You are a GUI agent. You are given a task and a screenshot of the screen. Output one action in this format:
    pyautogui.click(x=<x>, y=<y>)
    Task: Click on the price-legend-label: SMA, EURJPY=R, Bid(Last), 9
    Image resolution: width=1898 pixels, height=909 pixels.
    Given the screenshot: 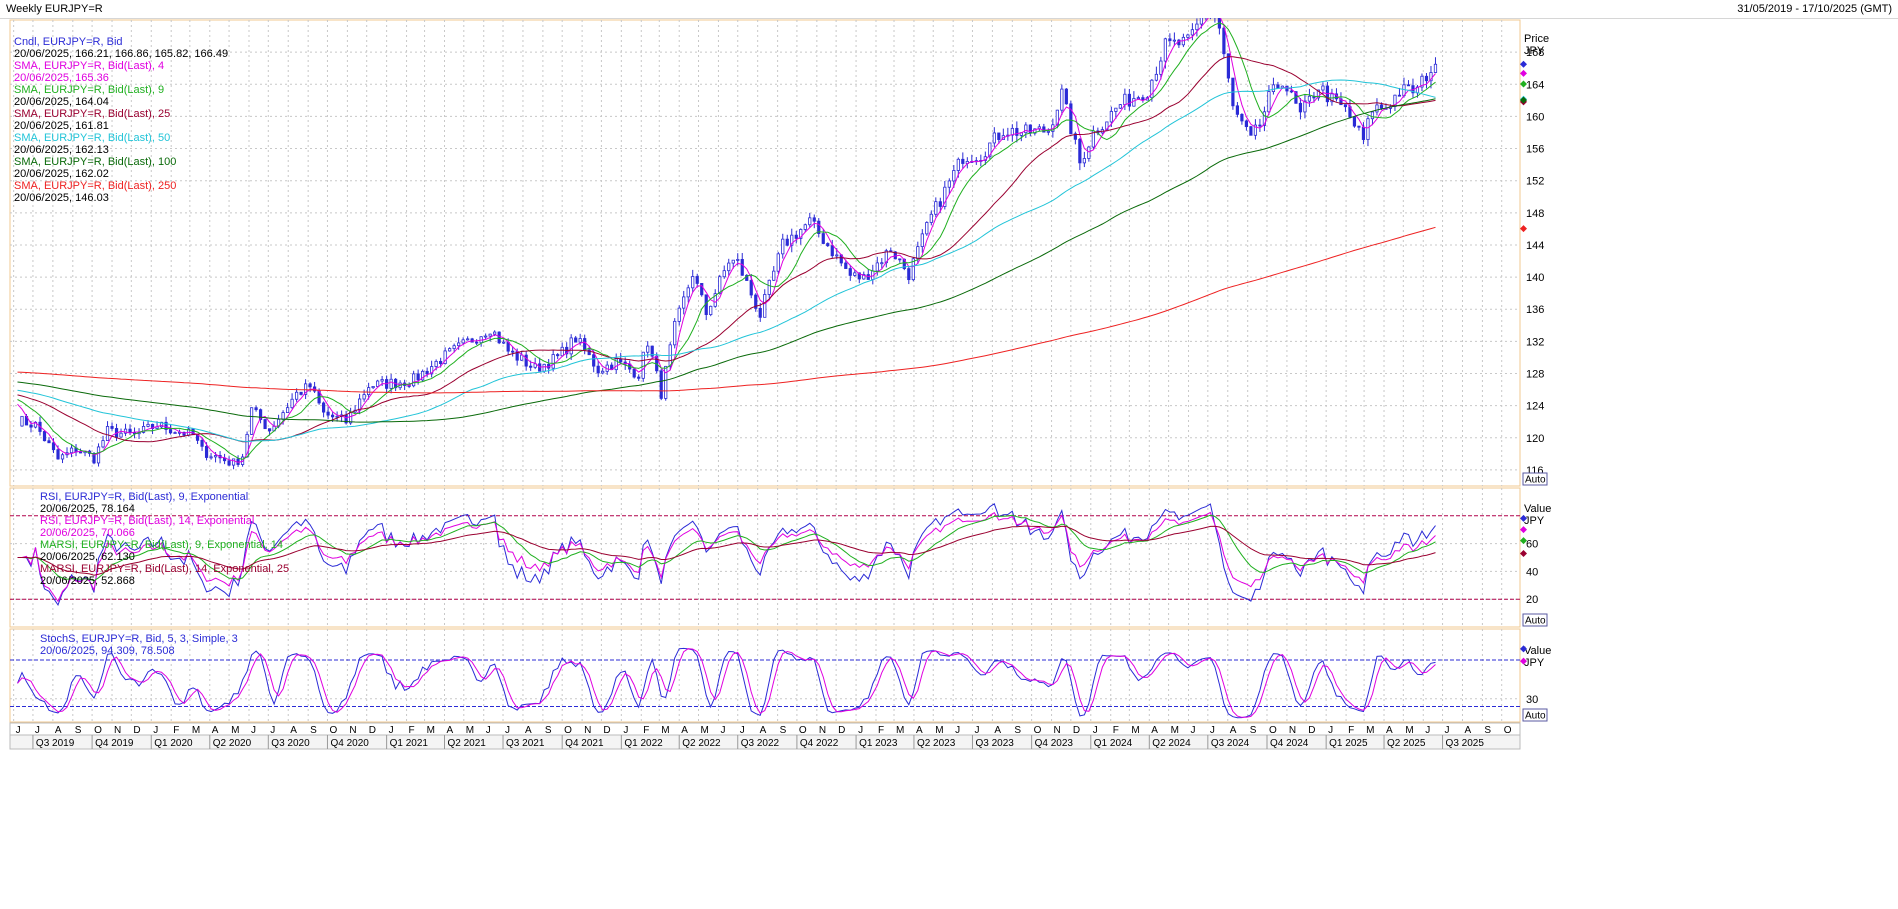 What is the action you would take?
    pyautogui.click(x=89, y=90)
    